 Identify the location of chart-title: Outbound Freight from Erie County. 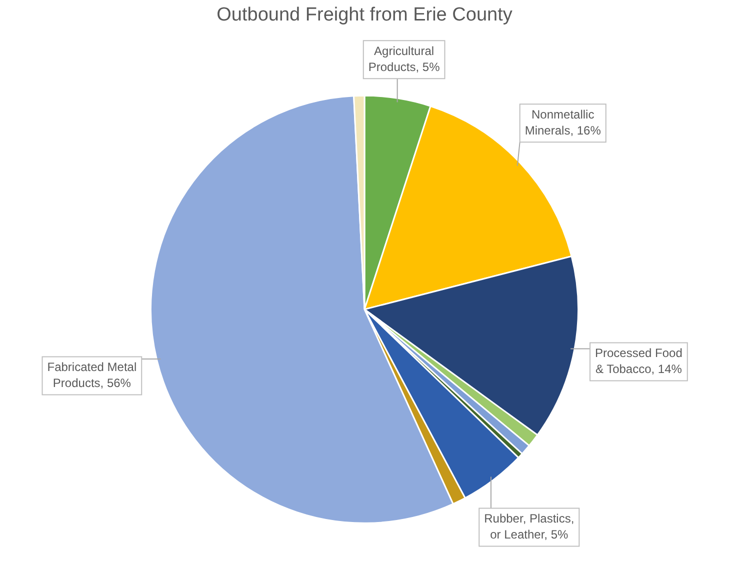
(364, 15).